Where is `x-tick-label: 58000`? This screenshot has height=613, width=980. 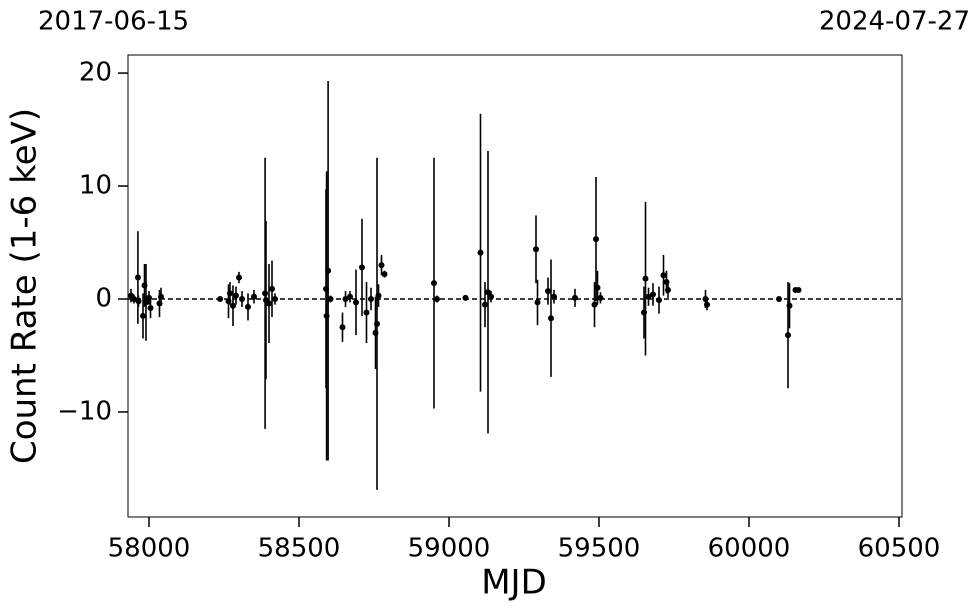 x-tick-label: 58000 is located at coordinates (149, 549).